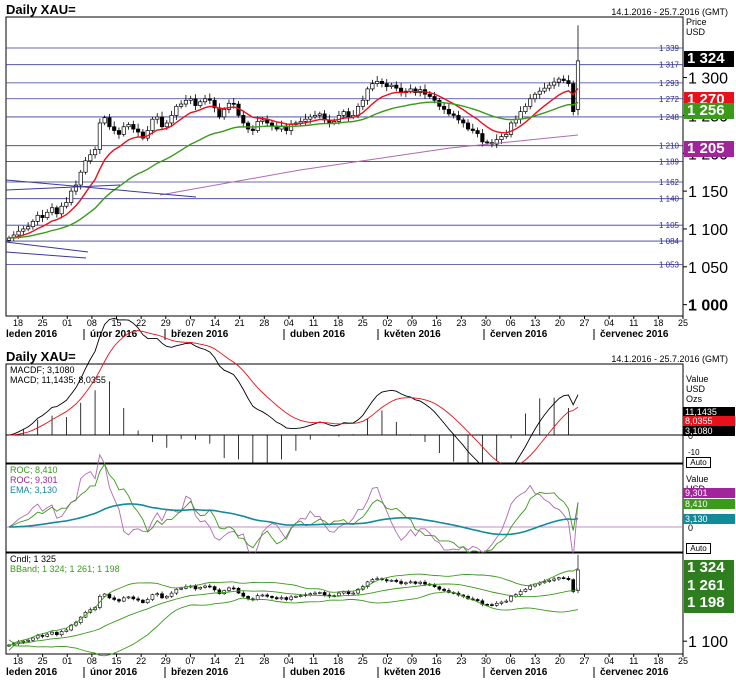 This screenshot has width=736, height=683. What do you see at coordinates (669, 199) in the screenshot?
I see `level-label: 1 140` at bounding box center [669, 199].